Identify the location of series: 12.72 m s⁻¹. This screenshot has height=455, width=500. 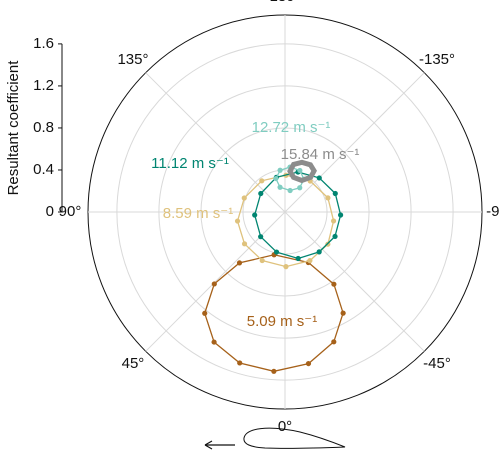
(291, 156).